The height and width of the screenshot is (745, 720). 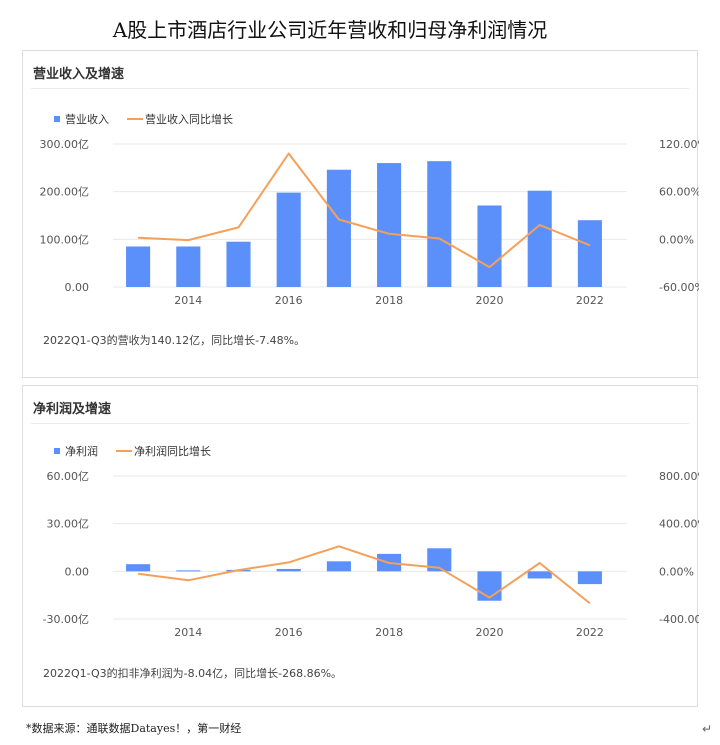 What do you see at coordinates (81, 451) in the screenshot?
I see `legend-bar-label: 净利润` at bounding box center [81, 451].